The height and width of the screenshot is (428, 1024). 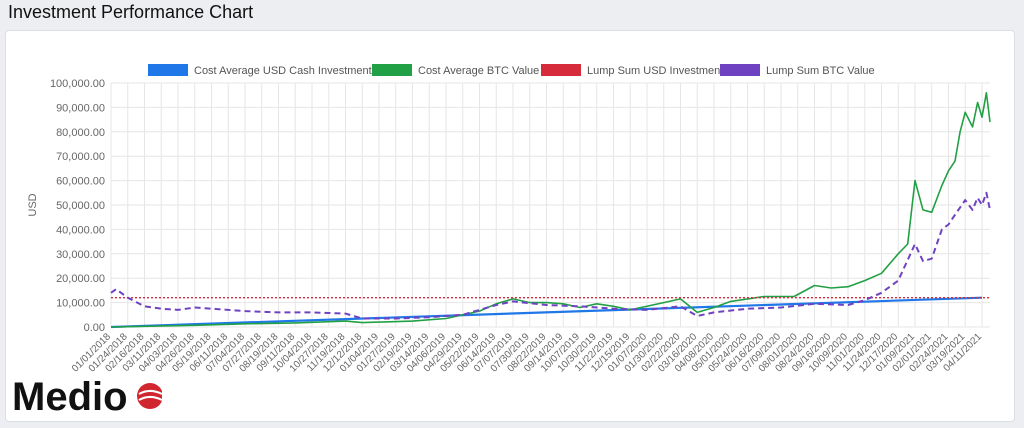 I want to click on y-tick-label: 50,000.00, so click(x=80, y=206).